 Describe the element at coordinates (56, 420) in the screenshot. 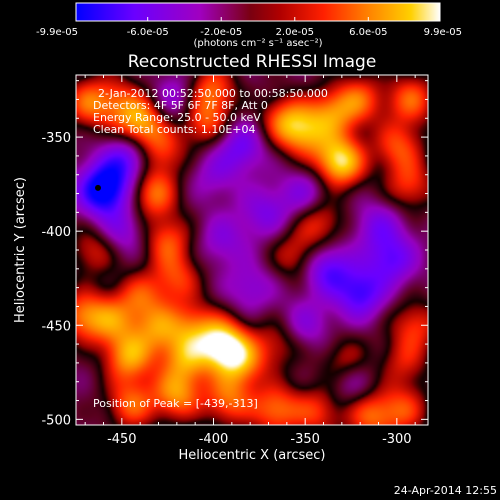

I see `y-tick-label: -500` at that location.